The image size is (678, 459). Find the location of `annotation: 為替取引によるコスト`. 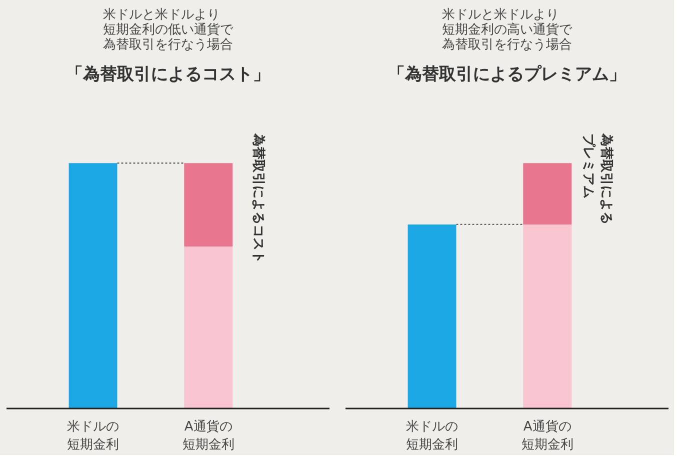

annotation: 為替取引によるコスト is located at coordinates (258, 198).